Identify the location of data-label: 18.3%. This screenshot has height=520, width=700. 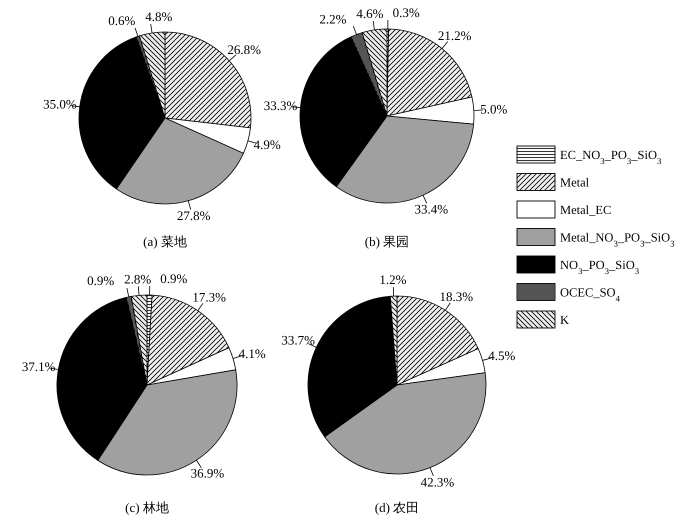
(456, 296).